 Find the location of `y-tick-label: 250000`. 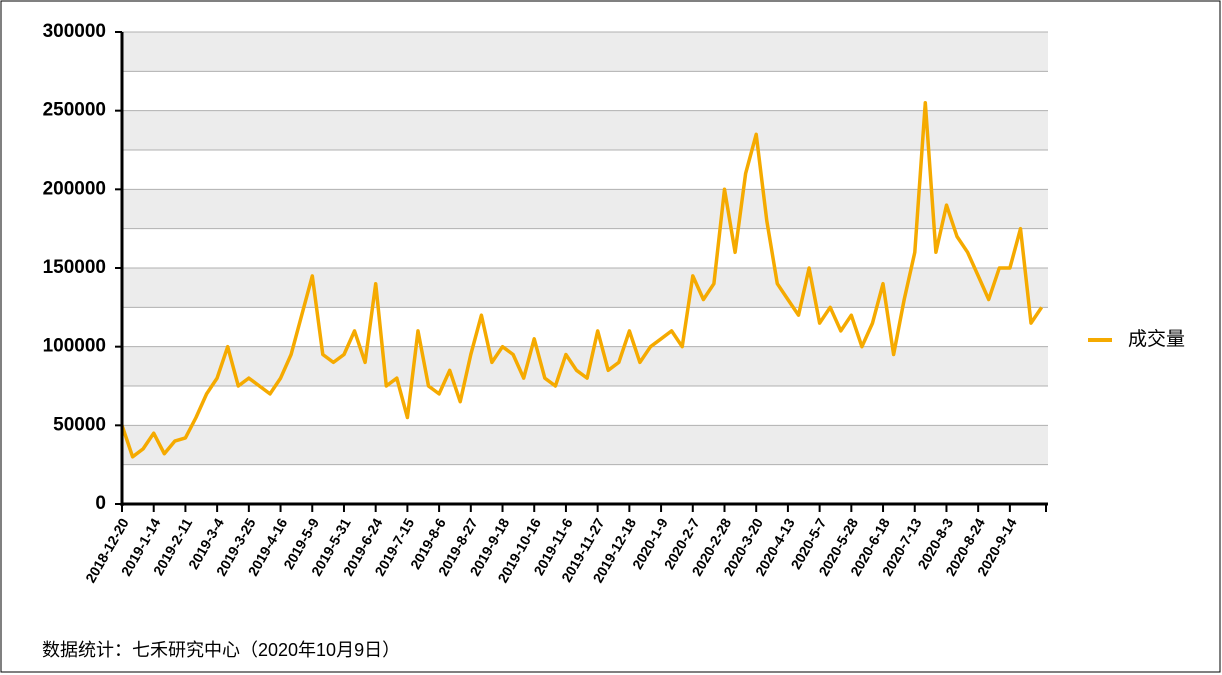

y-tick-label: 250000 is located at coordinates (74, 110).